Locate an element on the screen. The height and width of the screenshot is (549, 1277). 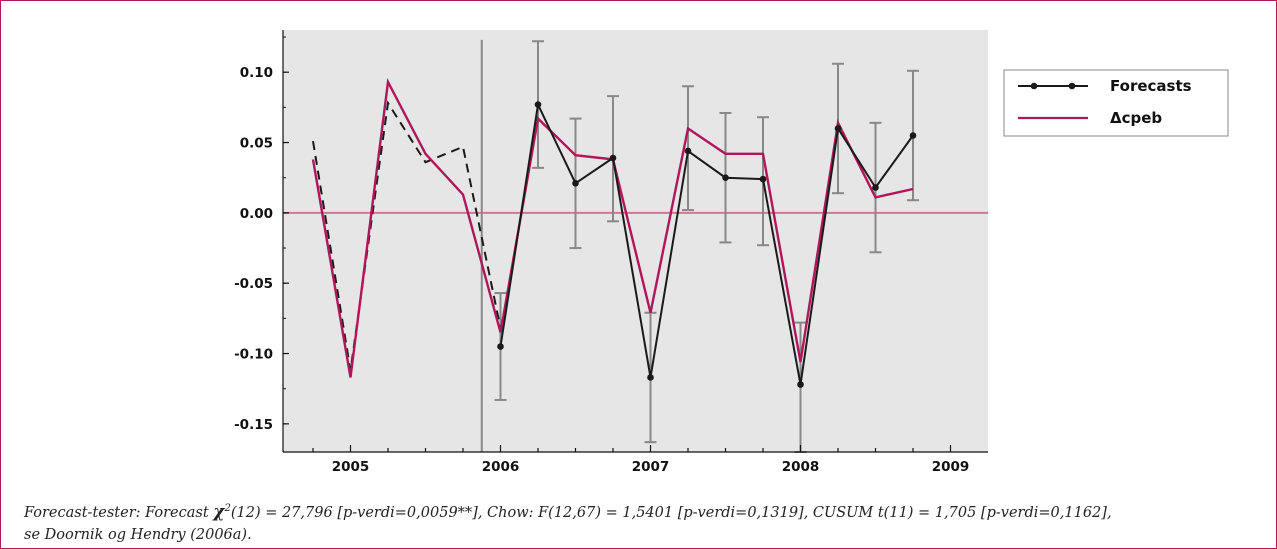
x-tick-label: 2005 is located at coordinates (351, 467).